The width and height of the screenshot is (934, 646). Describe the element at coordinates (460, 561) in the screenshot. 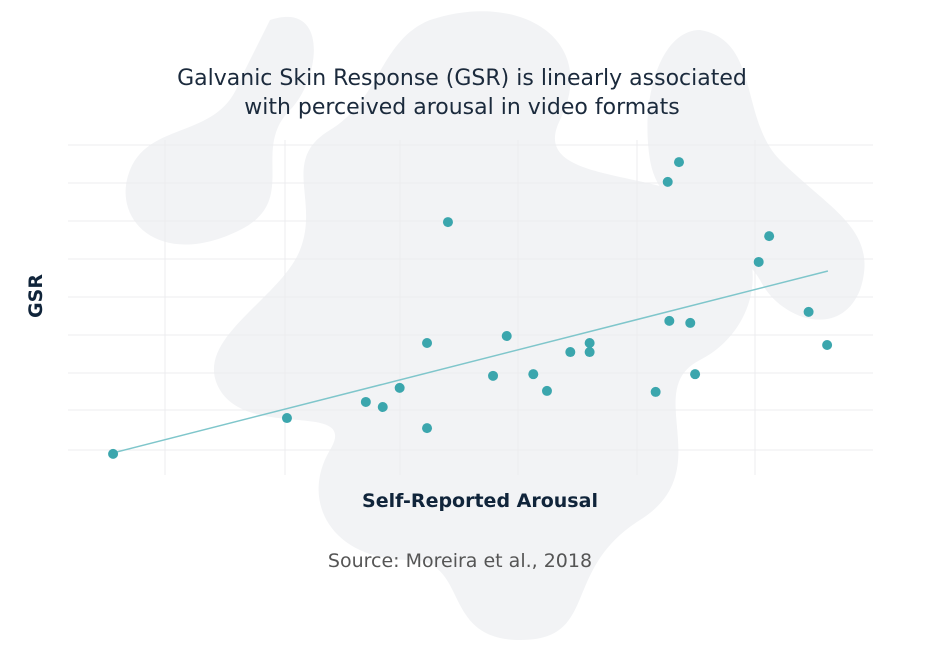

I see `source-note: Source: Moreira et al., 2018` at that location.